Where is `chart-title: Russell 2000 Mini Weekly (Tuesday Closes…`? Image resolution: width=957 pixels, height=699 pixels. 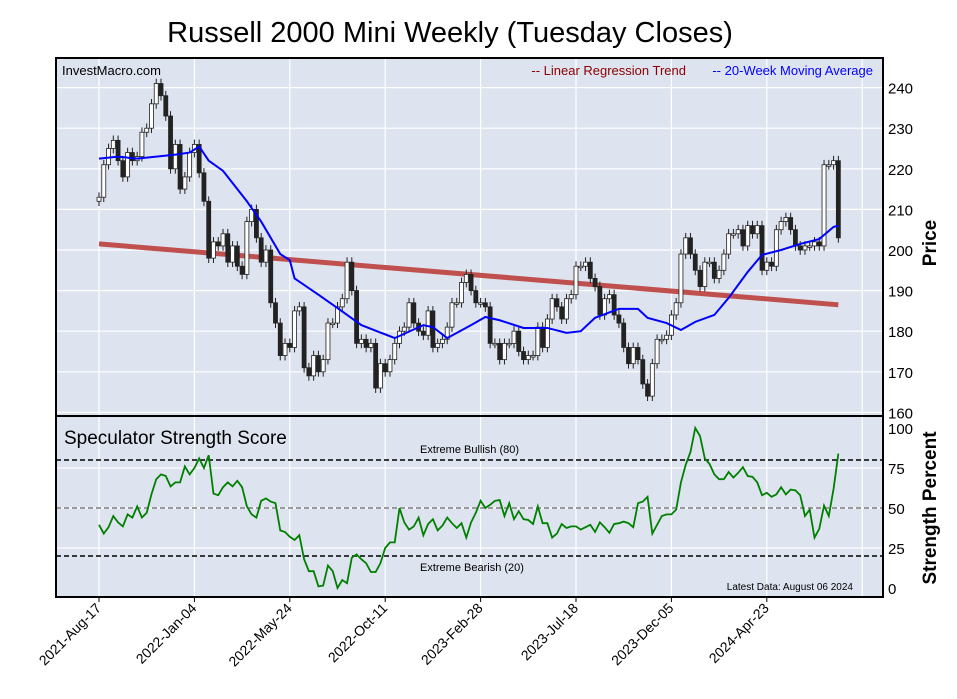 chart-title: Russell 2000 Mini Weekly (Tuesday Closes… is located at coordinates (450, 33).